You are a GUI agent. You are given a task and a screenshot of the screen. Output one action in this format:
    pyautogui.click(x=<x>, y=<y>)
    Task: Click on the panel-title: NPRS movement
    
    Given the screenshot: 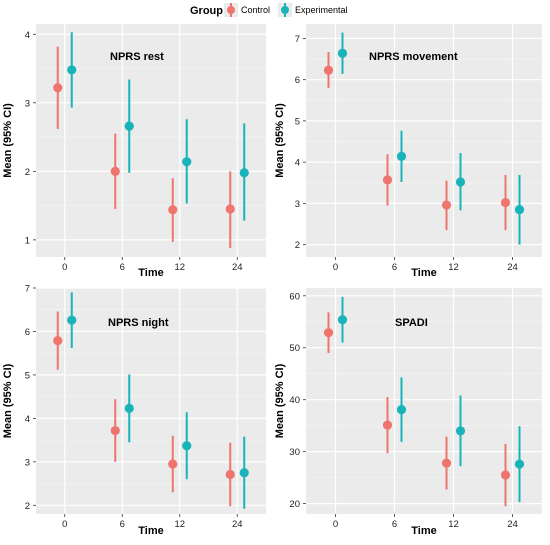 What is the action you would take?
    pyautogui.click(x=413, y=57)
    